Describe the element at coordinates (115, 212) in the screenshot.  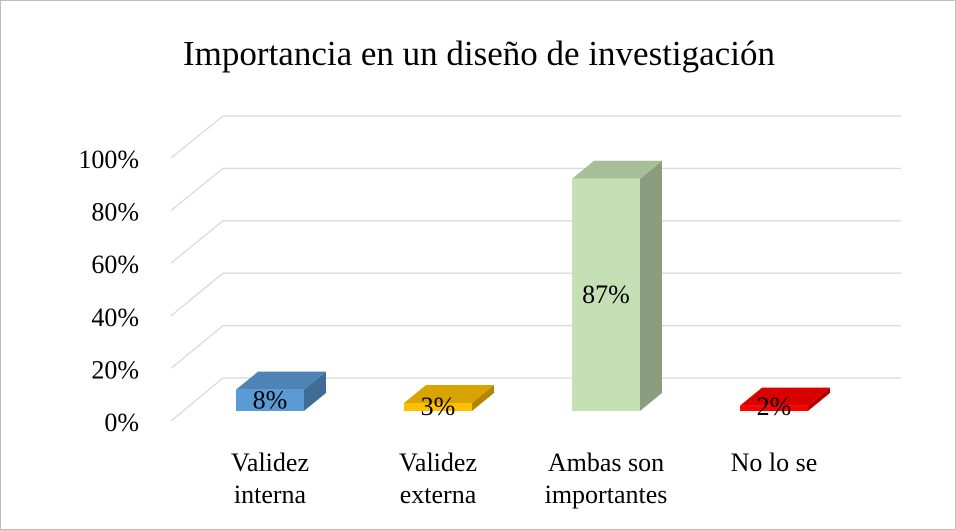
I see `y-tick-label: 80%` at that location.